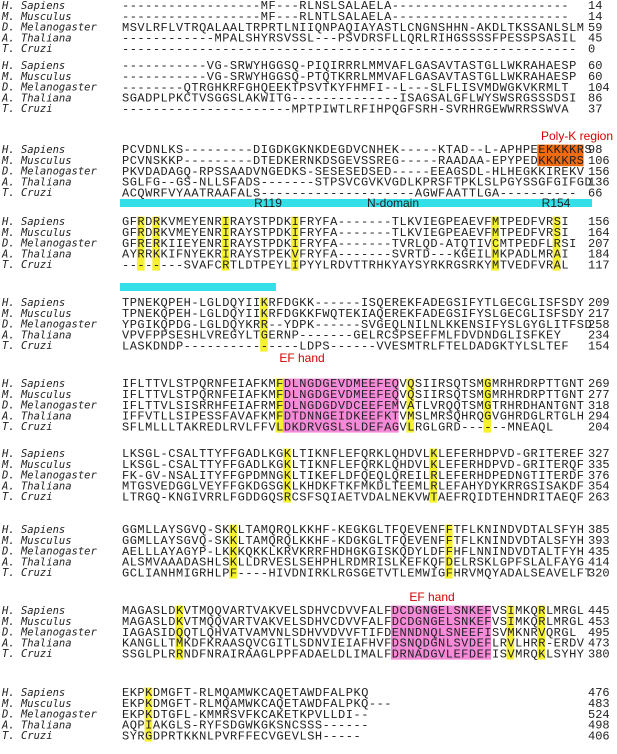 Image resolution: width=617 pixels, height=754 pixels. Describe the element at coordinates (599, 183) in the screenshot. I see `residue-count: 136` at that location.